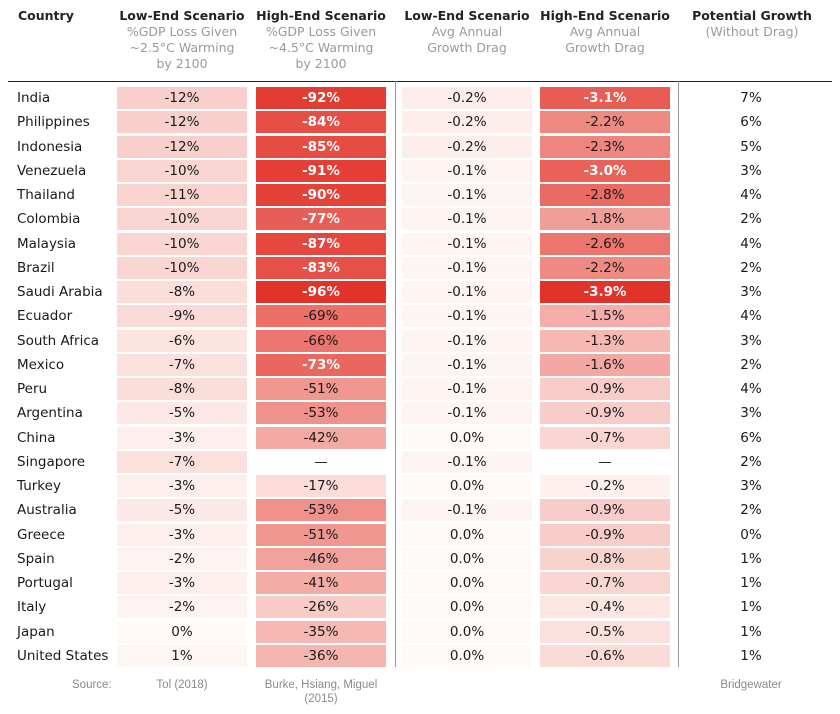 Image resolution: width=840 pixels, height=714 pixels. Describe the element at coordinates (182, 47) in the screenshot. I see `low-end-loss-subtitle: %GDP Loss Given ~2.5°C Warming by 2100` at that location.